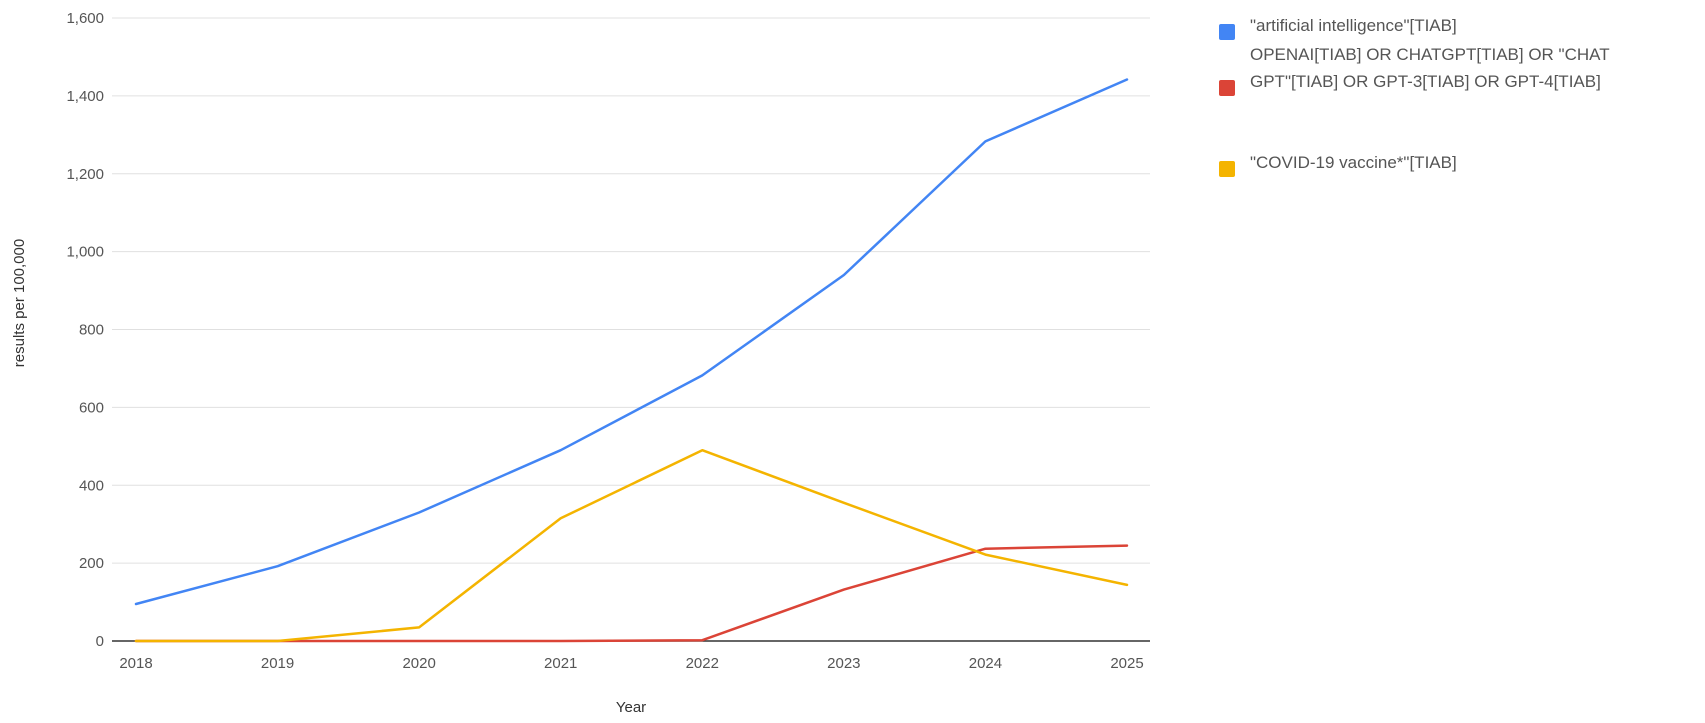  What do you see at coordinates (560, 663) in the screenshot?
I see `x-tick-label: 2021` at bounding box center [560, 663].